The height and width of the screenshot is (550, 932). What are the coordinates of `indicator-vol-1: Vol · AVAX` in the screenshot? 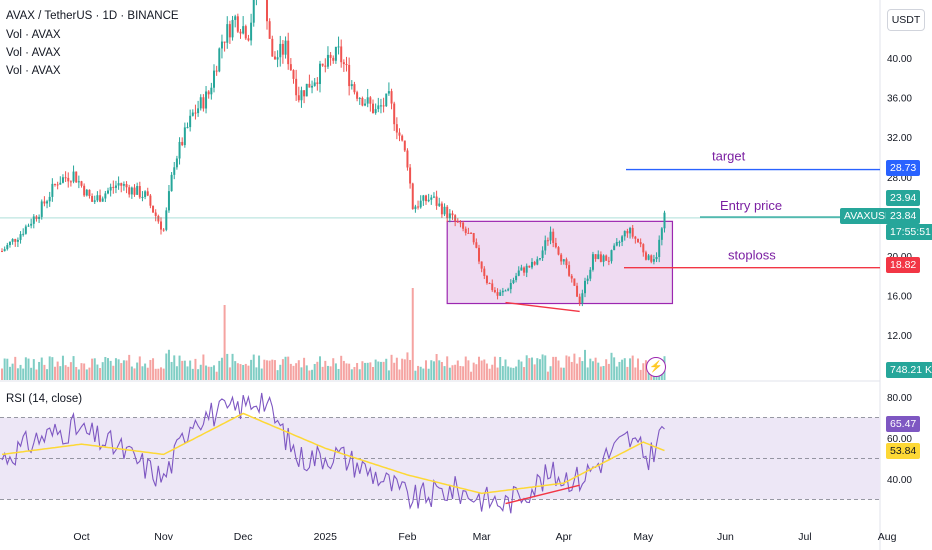 It's located at (33, 35).